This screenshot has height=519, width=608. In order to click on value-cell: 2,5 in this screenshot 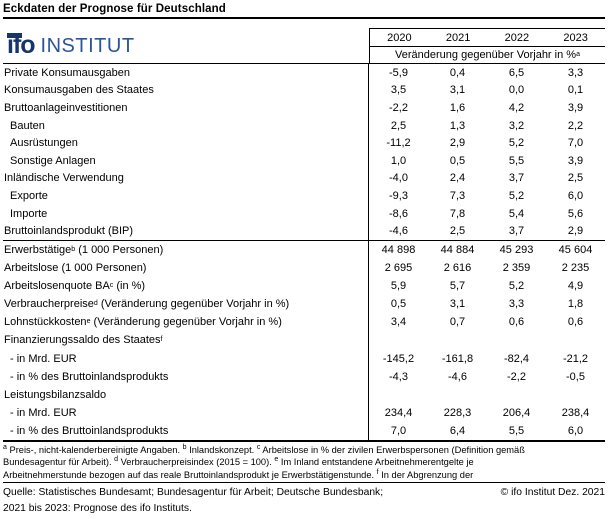, I will do `click(398, 125)`.